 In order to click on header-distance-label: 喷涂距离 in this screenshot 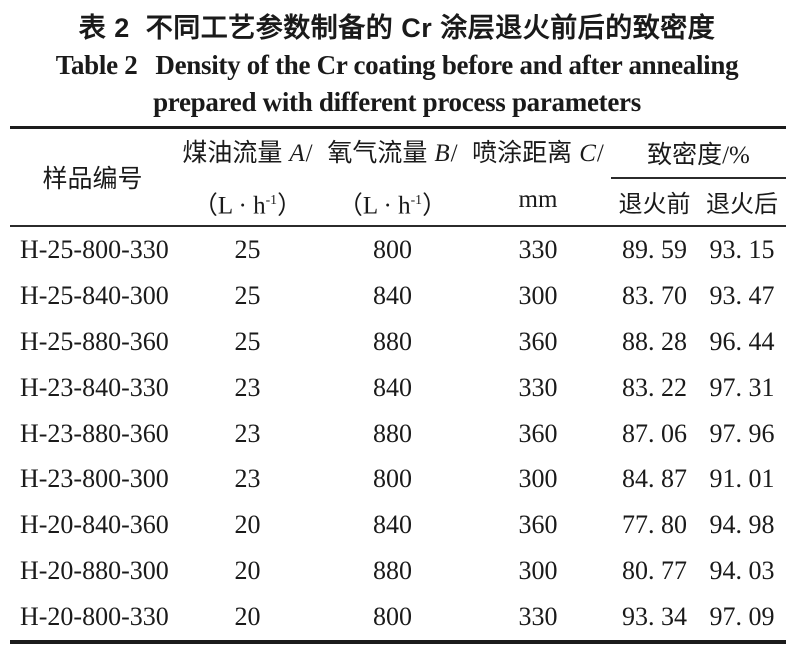, I will do `click(522, 153)`.